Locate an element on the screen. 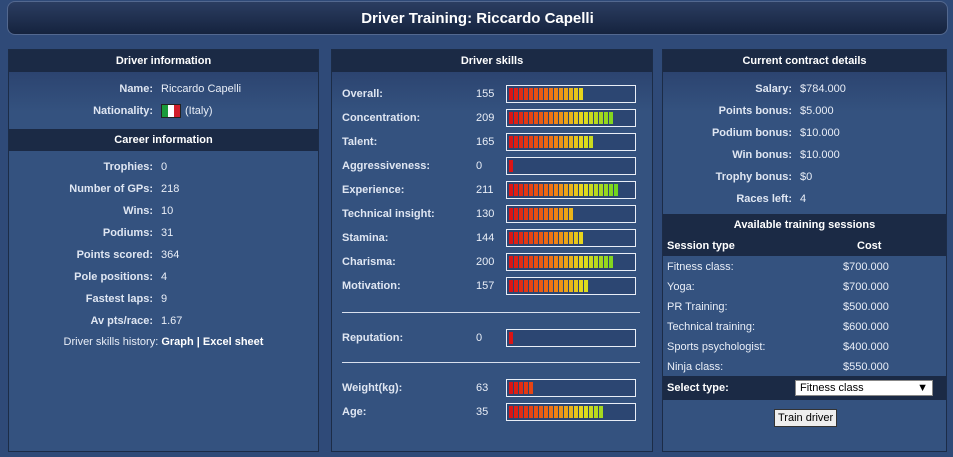 The image size is (953, 457). career-stat-2-row: Wins: 10 is located at coordinates (163, 211).